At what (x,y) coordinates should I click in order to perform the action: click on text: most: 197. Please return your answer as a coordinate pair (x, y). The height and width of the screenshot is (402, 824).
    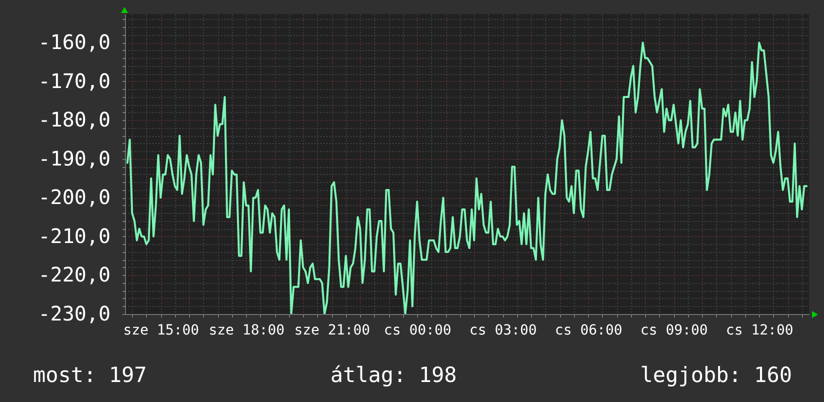
    Looking at the image, I should click on (90, 375).